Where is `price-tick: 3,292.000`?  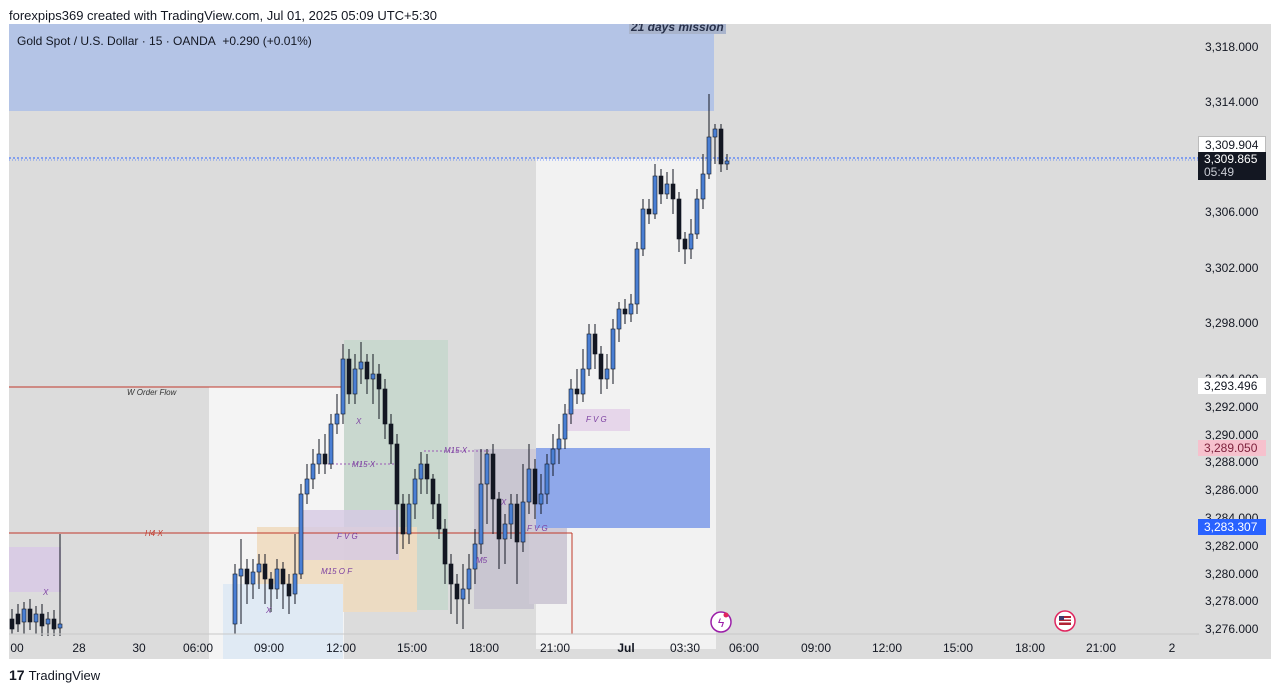 price-tick: 3,292.000 is located at coordinates (1232, 407).